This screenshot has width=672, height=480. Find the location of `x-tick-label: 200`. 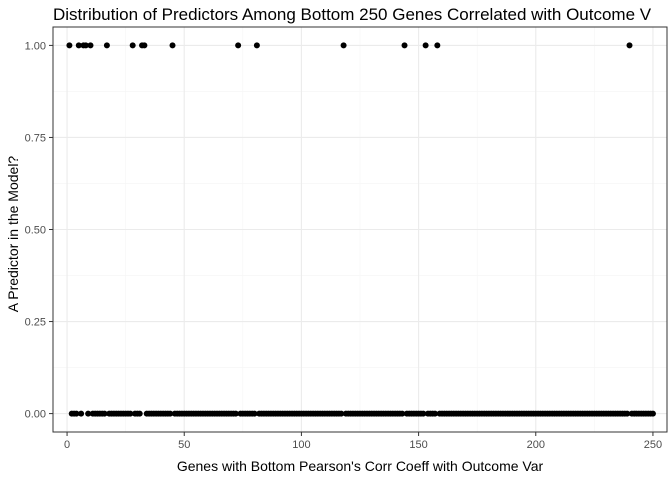

x-tick-label: 200 is located at coordinates (536, 445).